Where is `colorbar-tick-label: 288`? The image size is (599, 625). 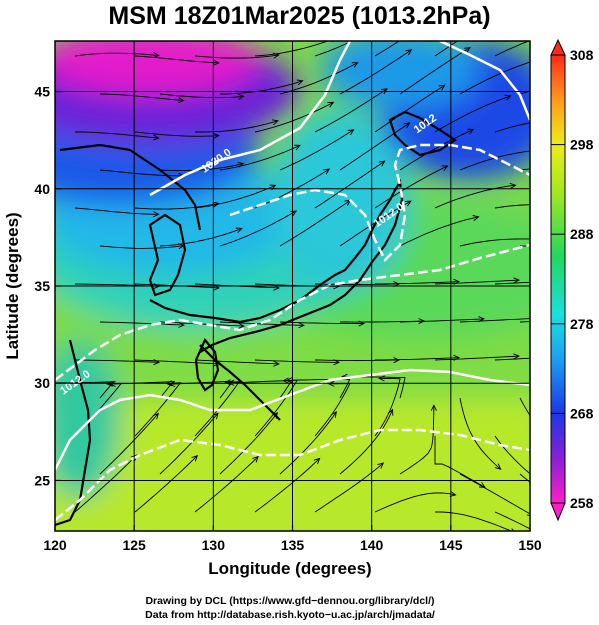
colorbar-tick-label: 288 is located at coordinates (582, 234).